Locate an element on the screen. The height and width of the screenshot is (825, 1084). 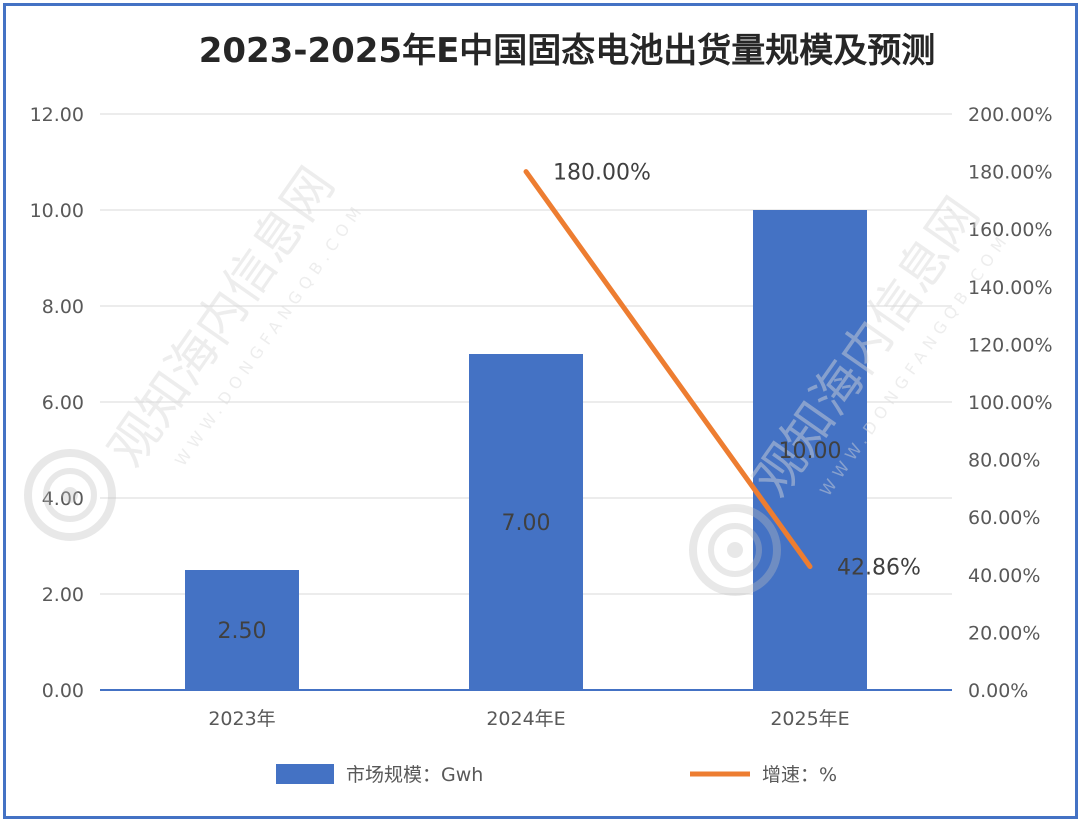
right-axis-tick-label: 200.00% is located at coordinates (1010, 115).